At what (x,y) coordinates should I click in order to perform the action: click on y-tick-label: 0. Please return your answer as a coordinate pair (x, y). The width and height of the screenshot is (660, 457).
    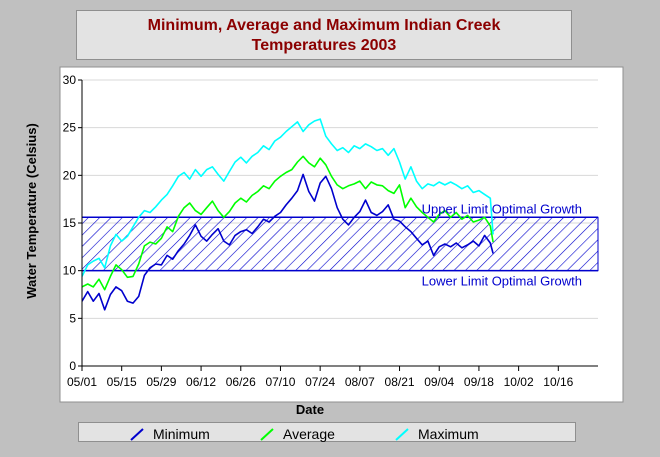
    Looking at the image, I should click on (72, 366).